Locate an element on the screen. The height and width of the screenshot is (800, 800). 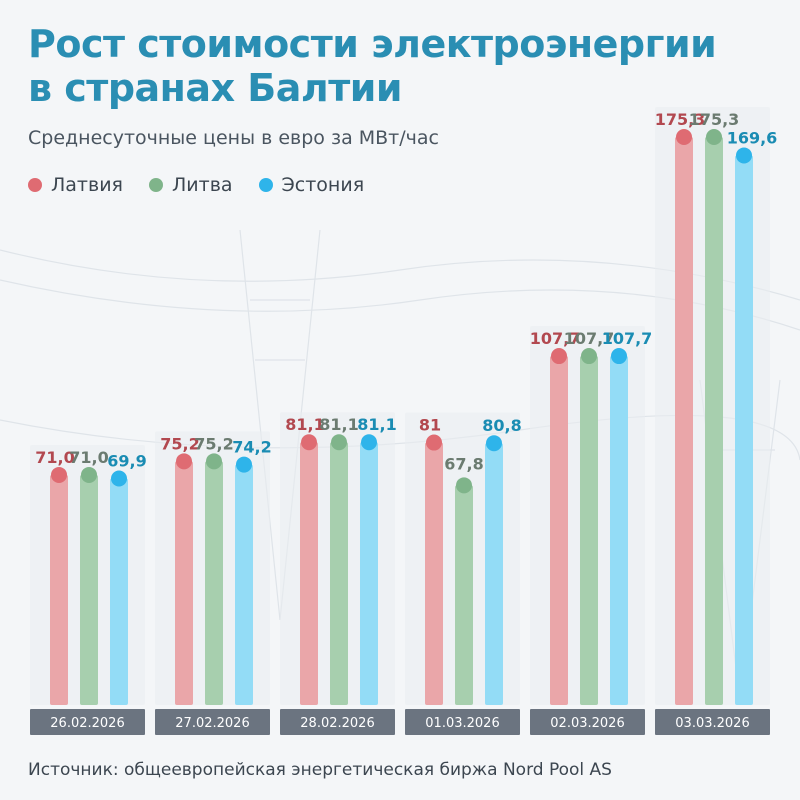
legend-item-latvia: Латвия is located at coordinates (75, 185).